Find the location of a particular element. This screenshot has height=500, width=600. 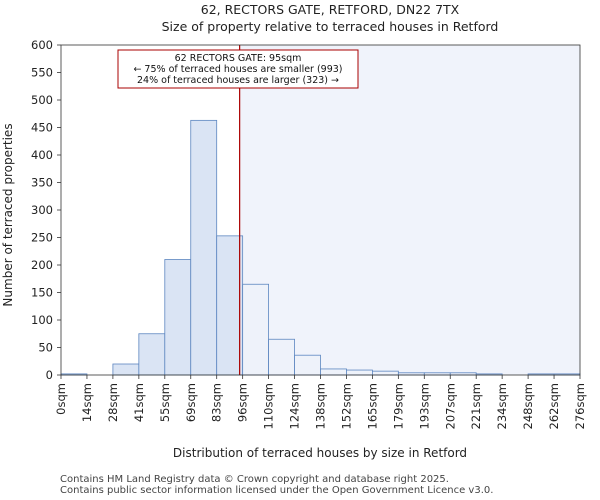

x-tick-label: 124sqm is located at coordinates (295, 406).